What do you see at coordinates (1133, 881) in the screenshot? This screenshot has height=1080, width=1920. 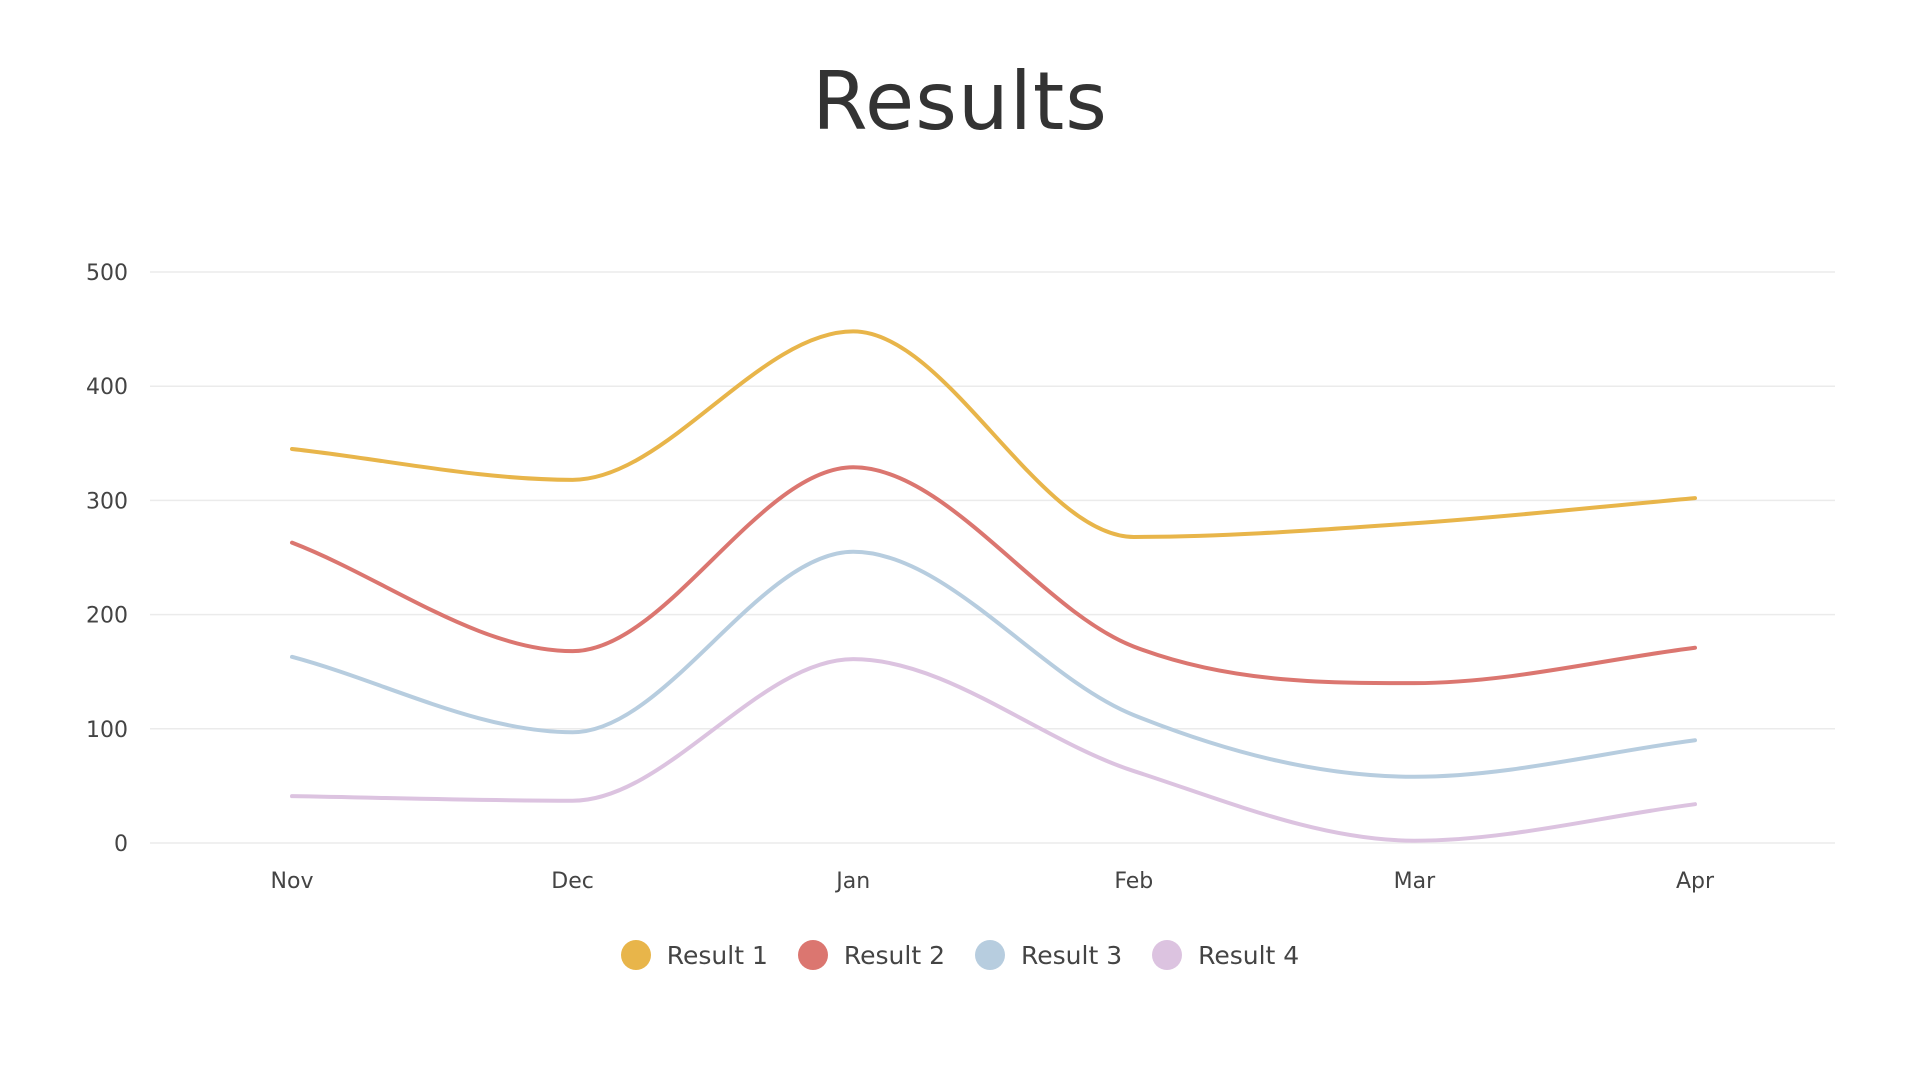 I see `x-tick-label: Feb` at bounding box center [1133, 881].